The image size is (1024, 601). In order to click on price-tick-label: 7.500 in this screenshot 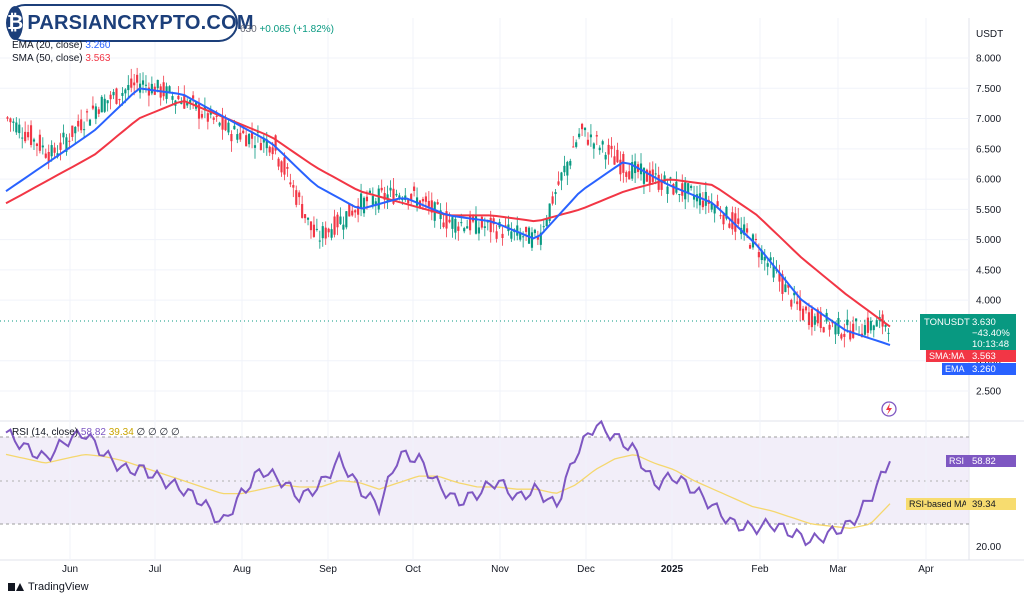, I will do `click(988, 89)`.